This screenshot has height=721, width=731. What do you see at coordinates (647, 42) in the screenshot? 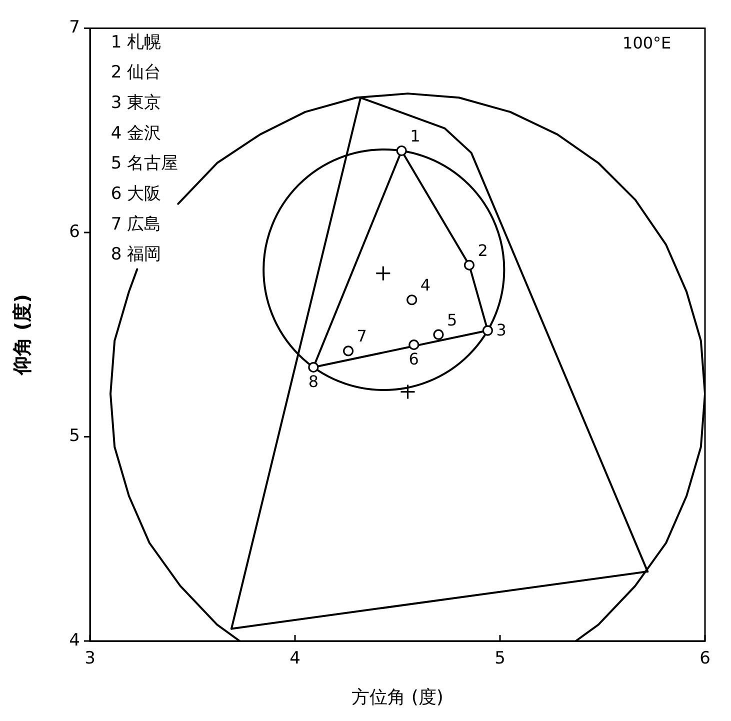
I see `chart-title: 100°E` at bounding box center [647, 42].